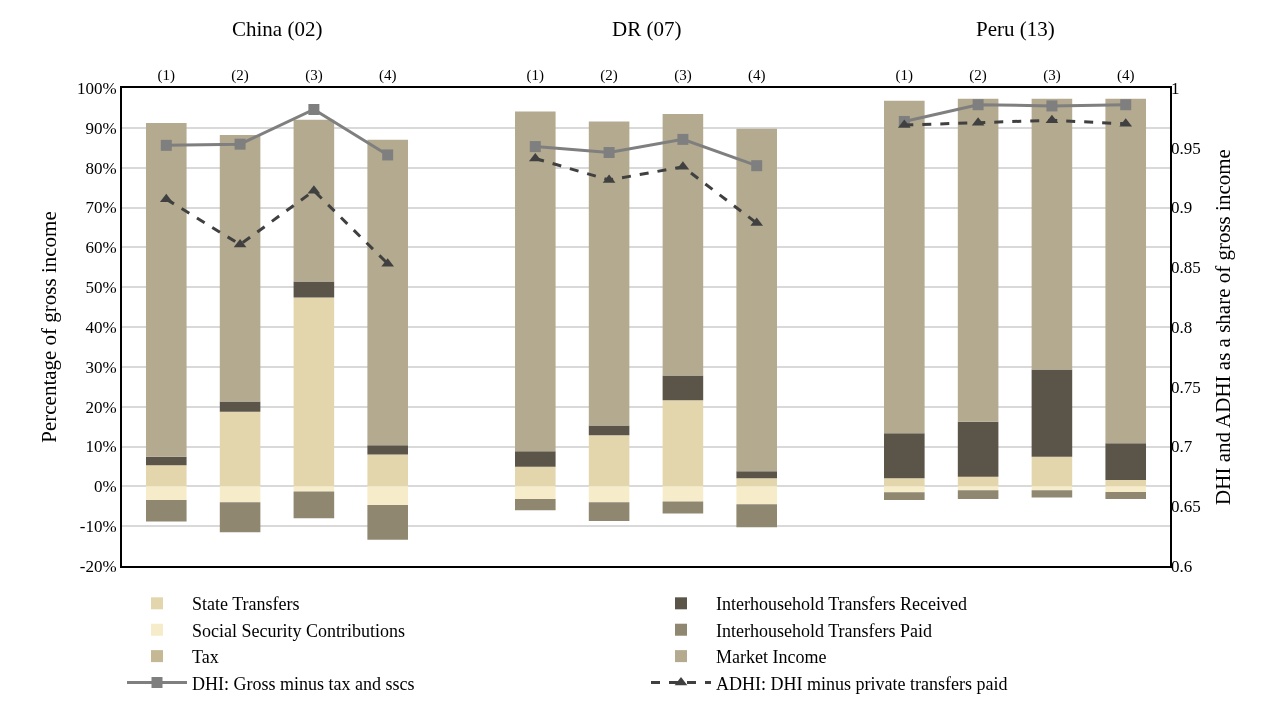 The image size is (1275, 713). Describe the element at coordinates (862, 683) in the screenshot. I see `legend-label: ADHI: DHI minus private transfers paid` at that location.